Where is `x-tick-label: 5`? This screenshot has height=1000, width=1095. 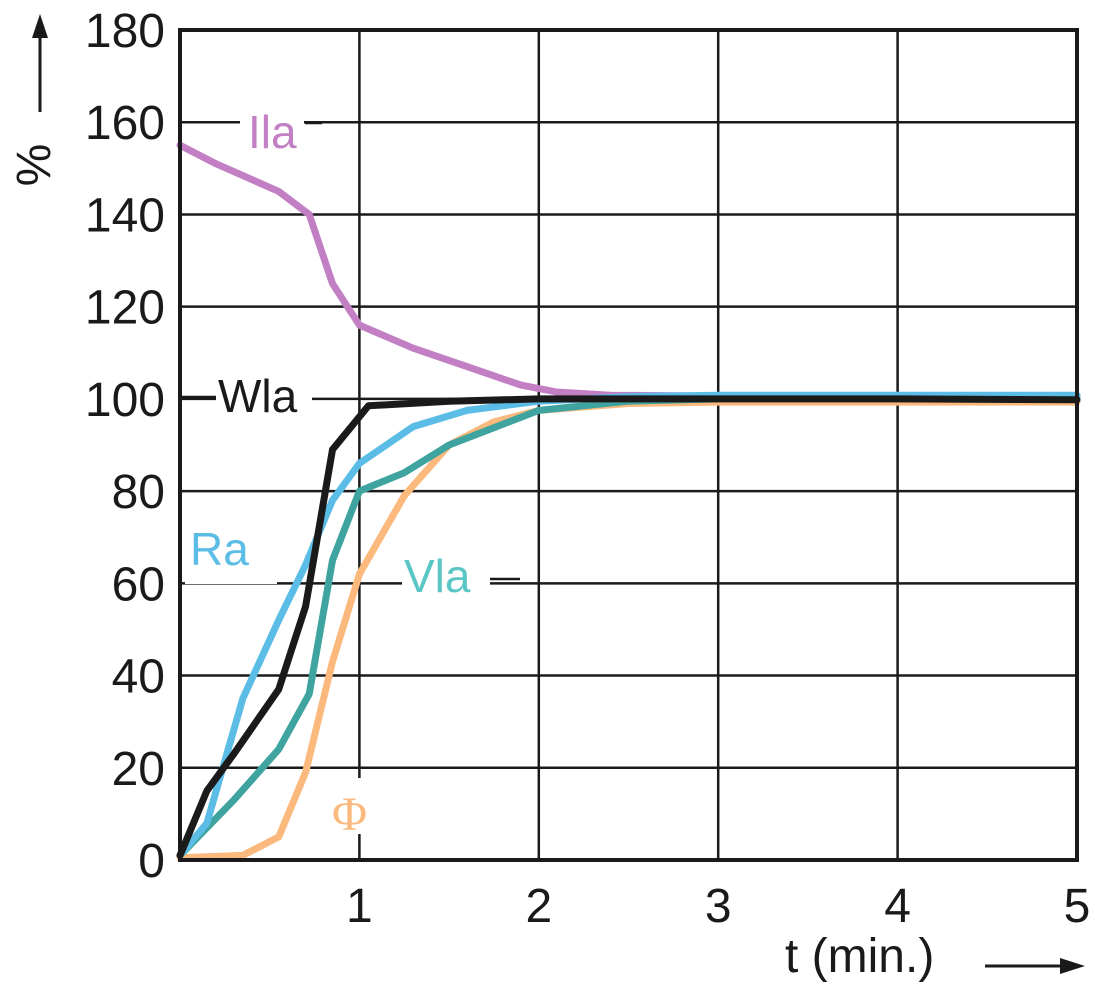
x-tick-label: 5 is located at coordinates (1077, 906).